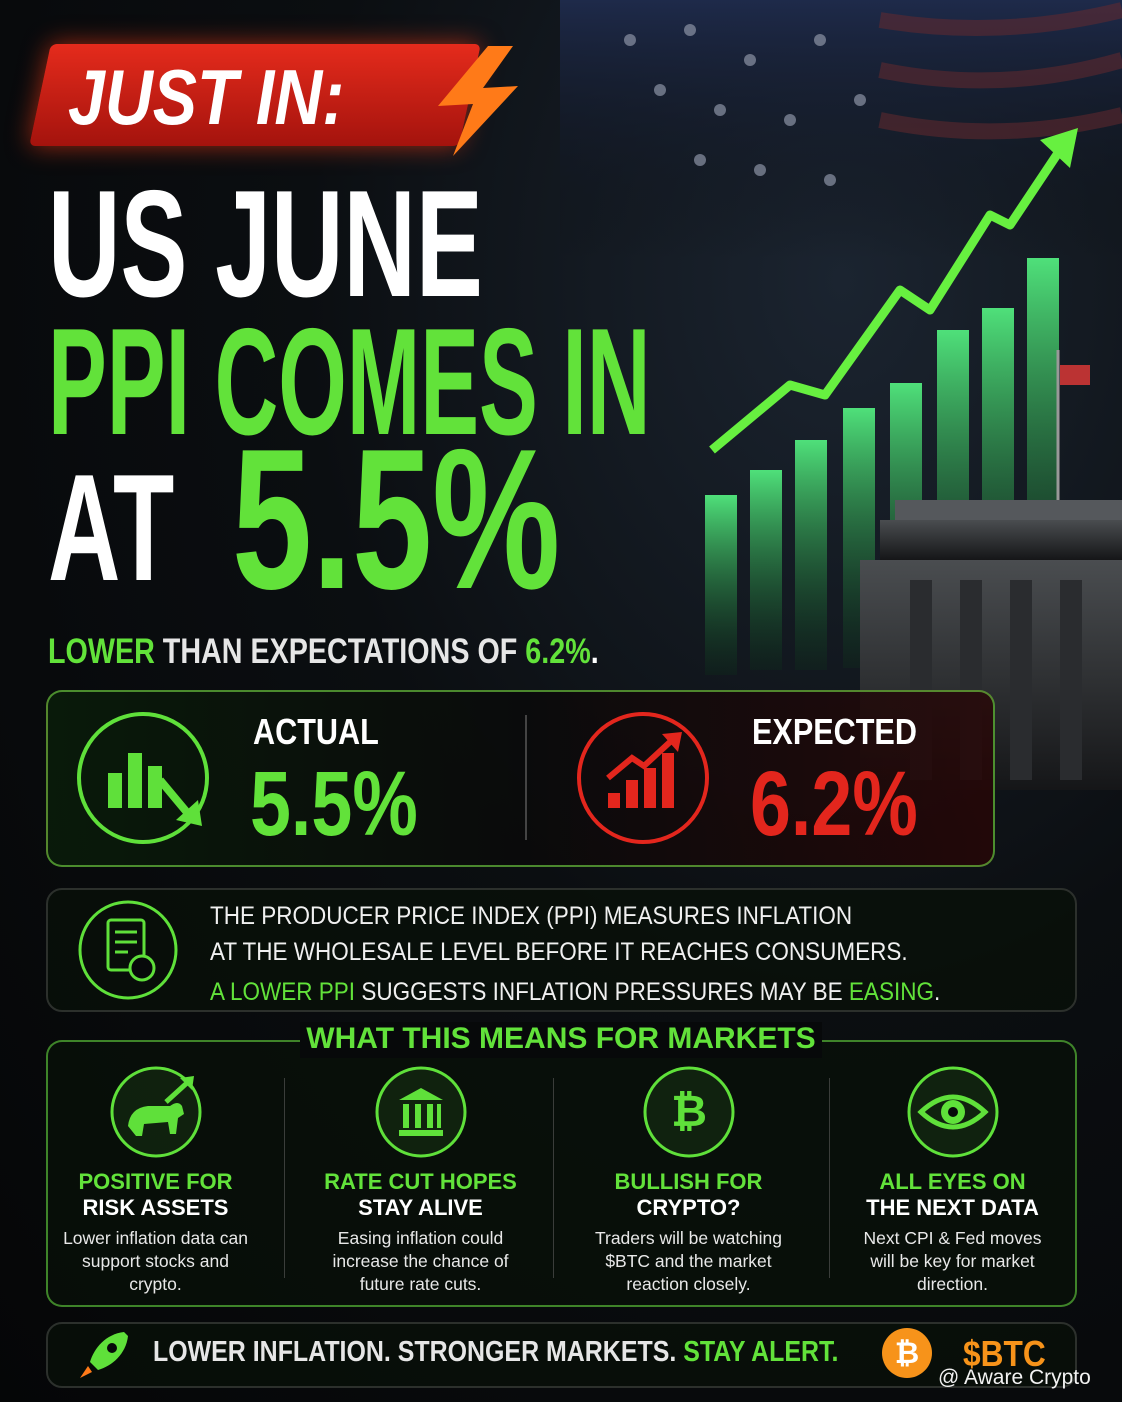  What do you see at coordinates (890, 294) in the screenshot?
I see `trend-arrow` at bounding box center [890, 294].